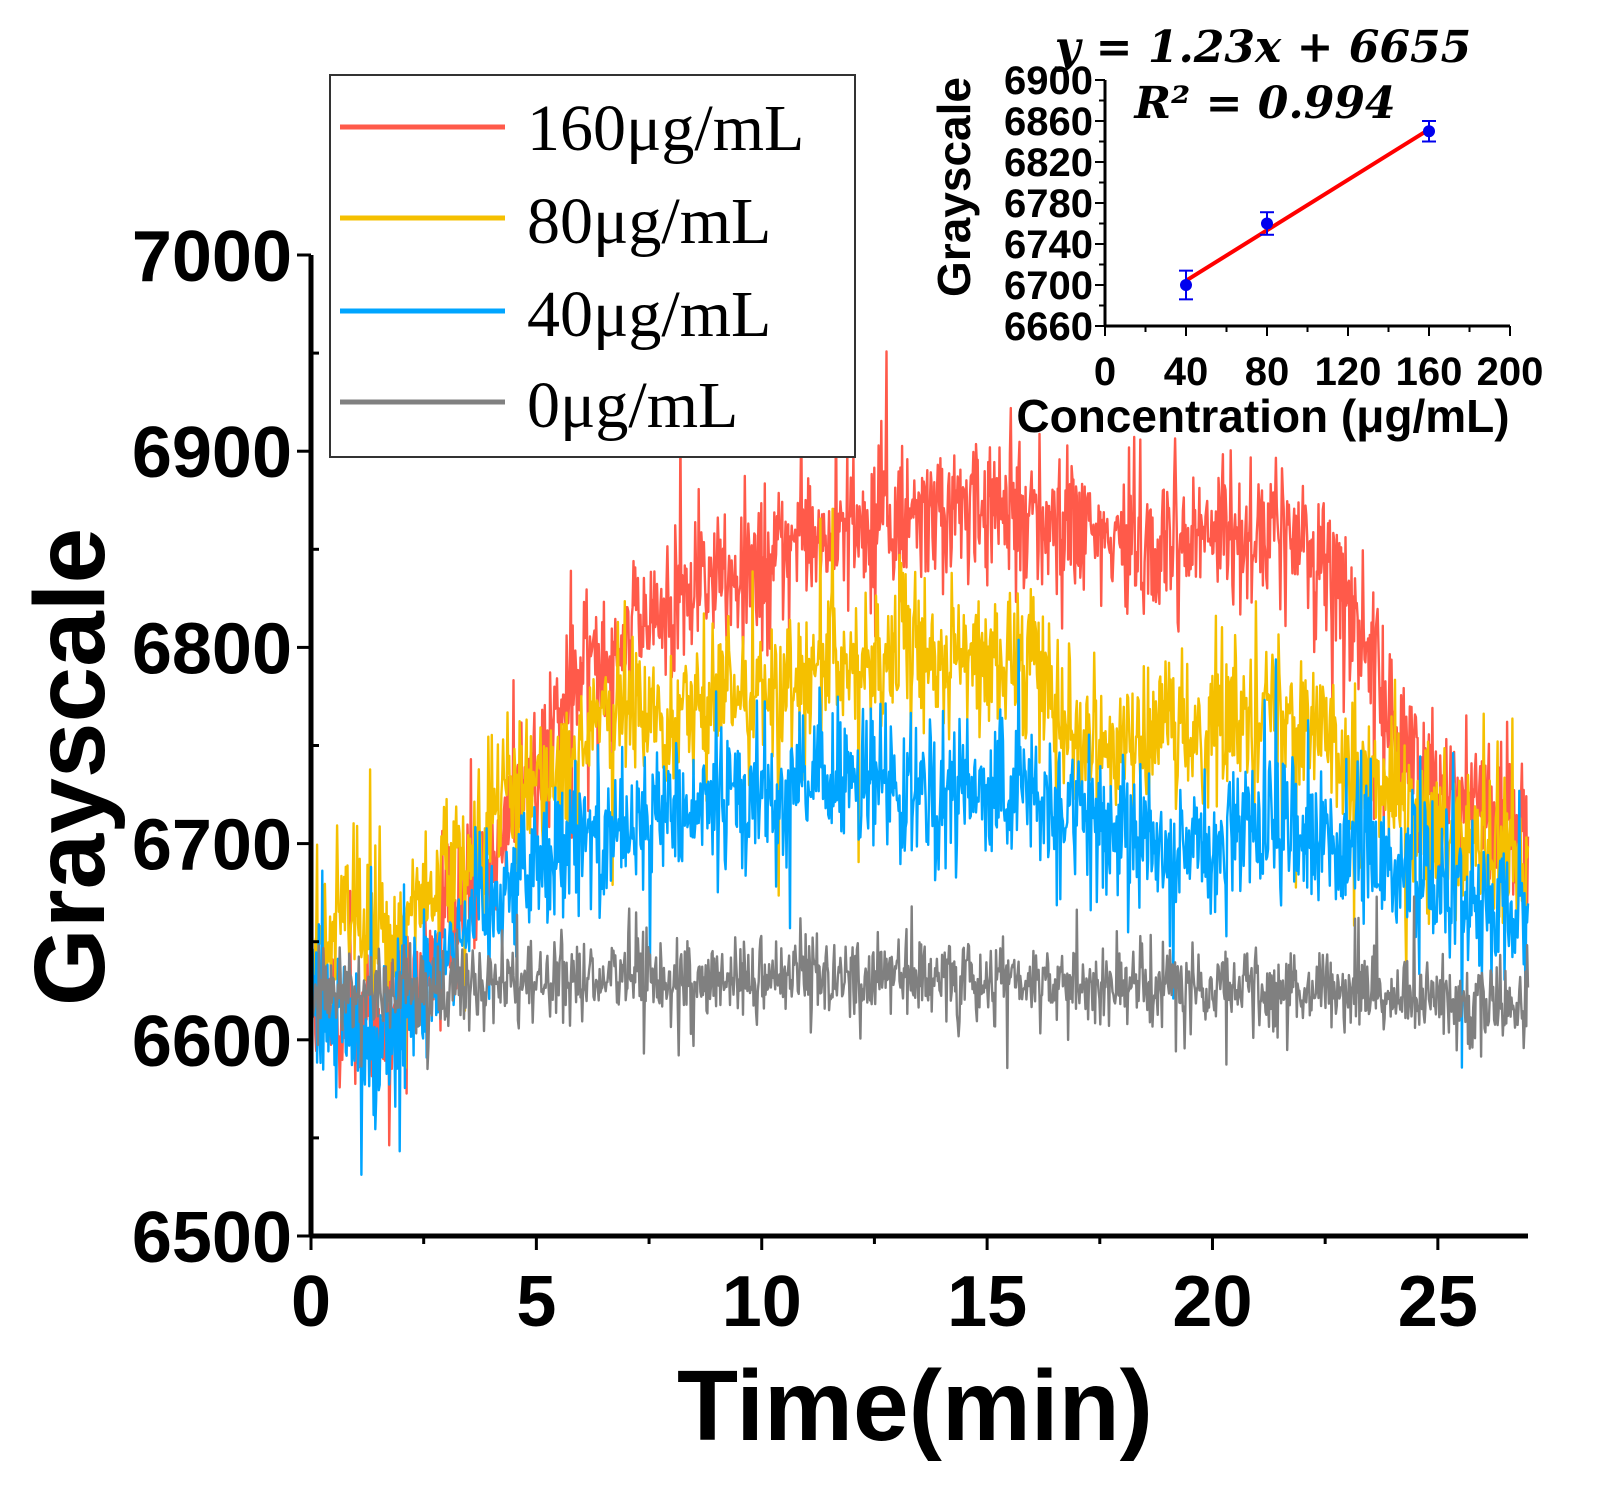 This screenshot has width=1610, height=1490. Describe the element at coordinates (212, 1238) in the screenshot. I see `main-y-tick-label: 6500` at that location.